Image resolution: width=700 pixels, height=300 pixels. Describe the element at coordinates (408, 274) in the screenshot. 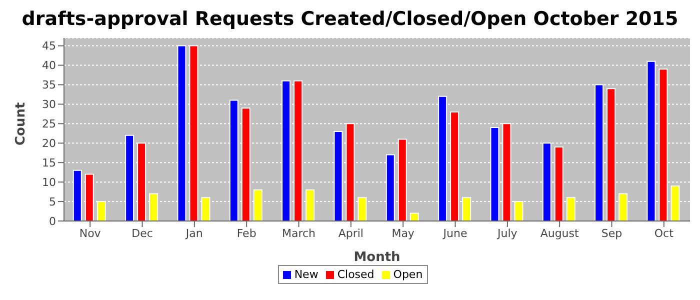

I see `legend-label: Open` at that location.